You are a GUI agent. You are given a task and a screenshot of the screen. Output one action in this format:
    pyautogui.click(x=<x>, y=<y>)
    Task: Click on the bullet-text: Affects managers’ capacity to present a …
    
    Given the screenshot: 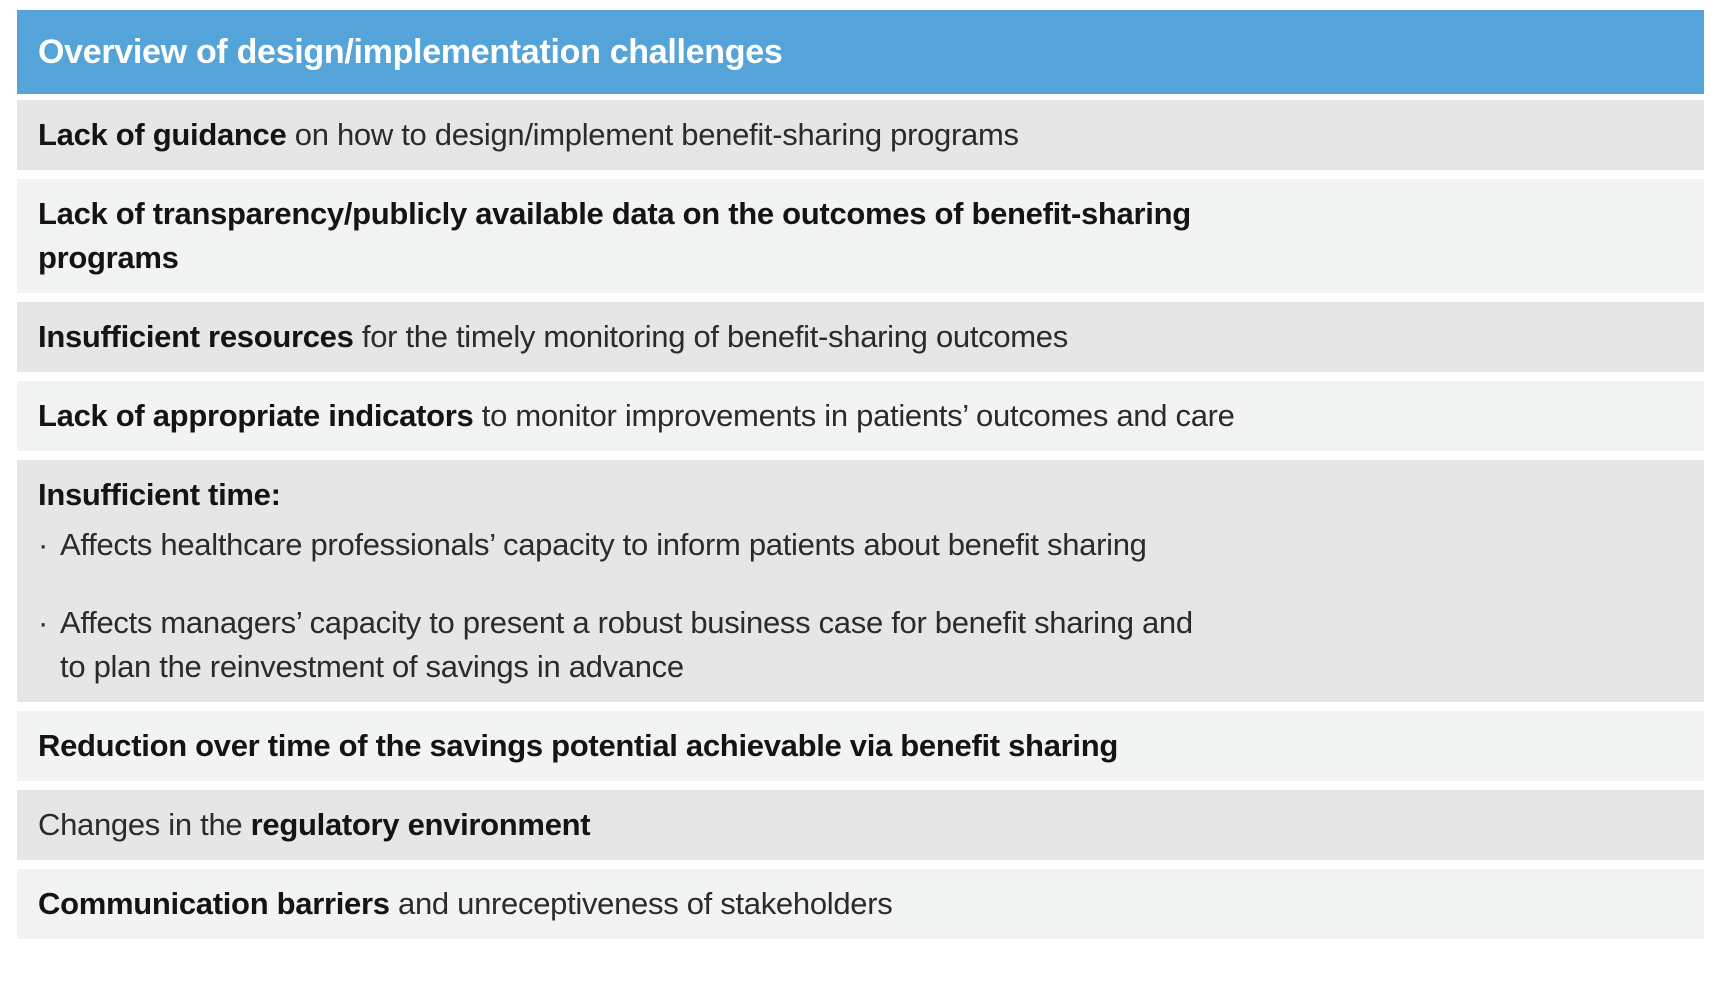 What is the action you would take?
    pyautogui.click(x=626, y=644)
    